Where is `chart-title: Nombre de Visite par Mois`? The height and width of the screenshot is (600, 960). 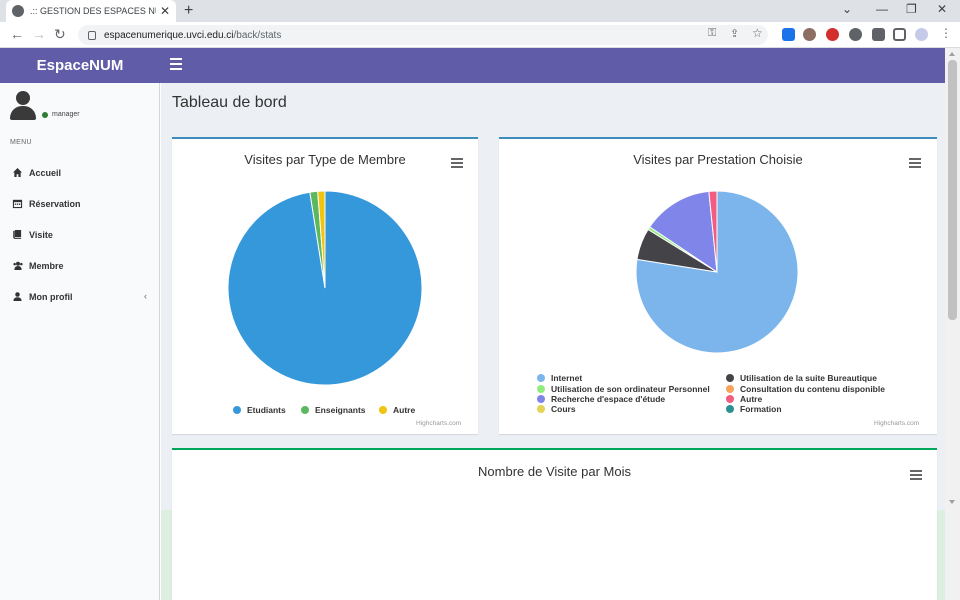
chart-title: Nombre de Visite par Mois is located at coordinates (554, 471).